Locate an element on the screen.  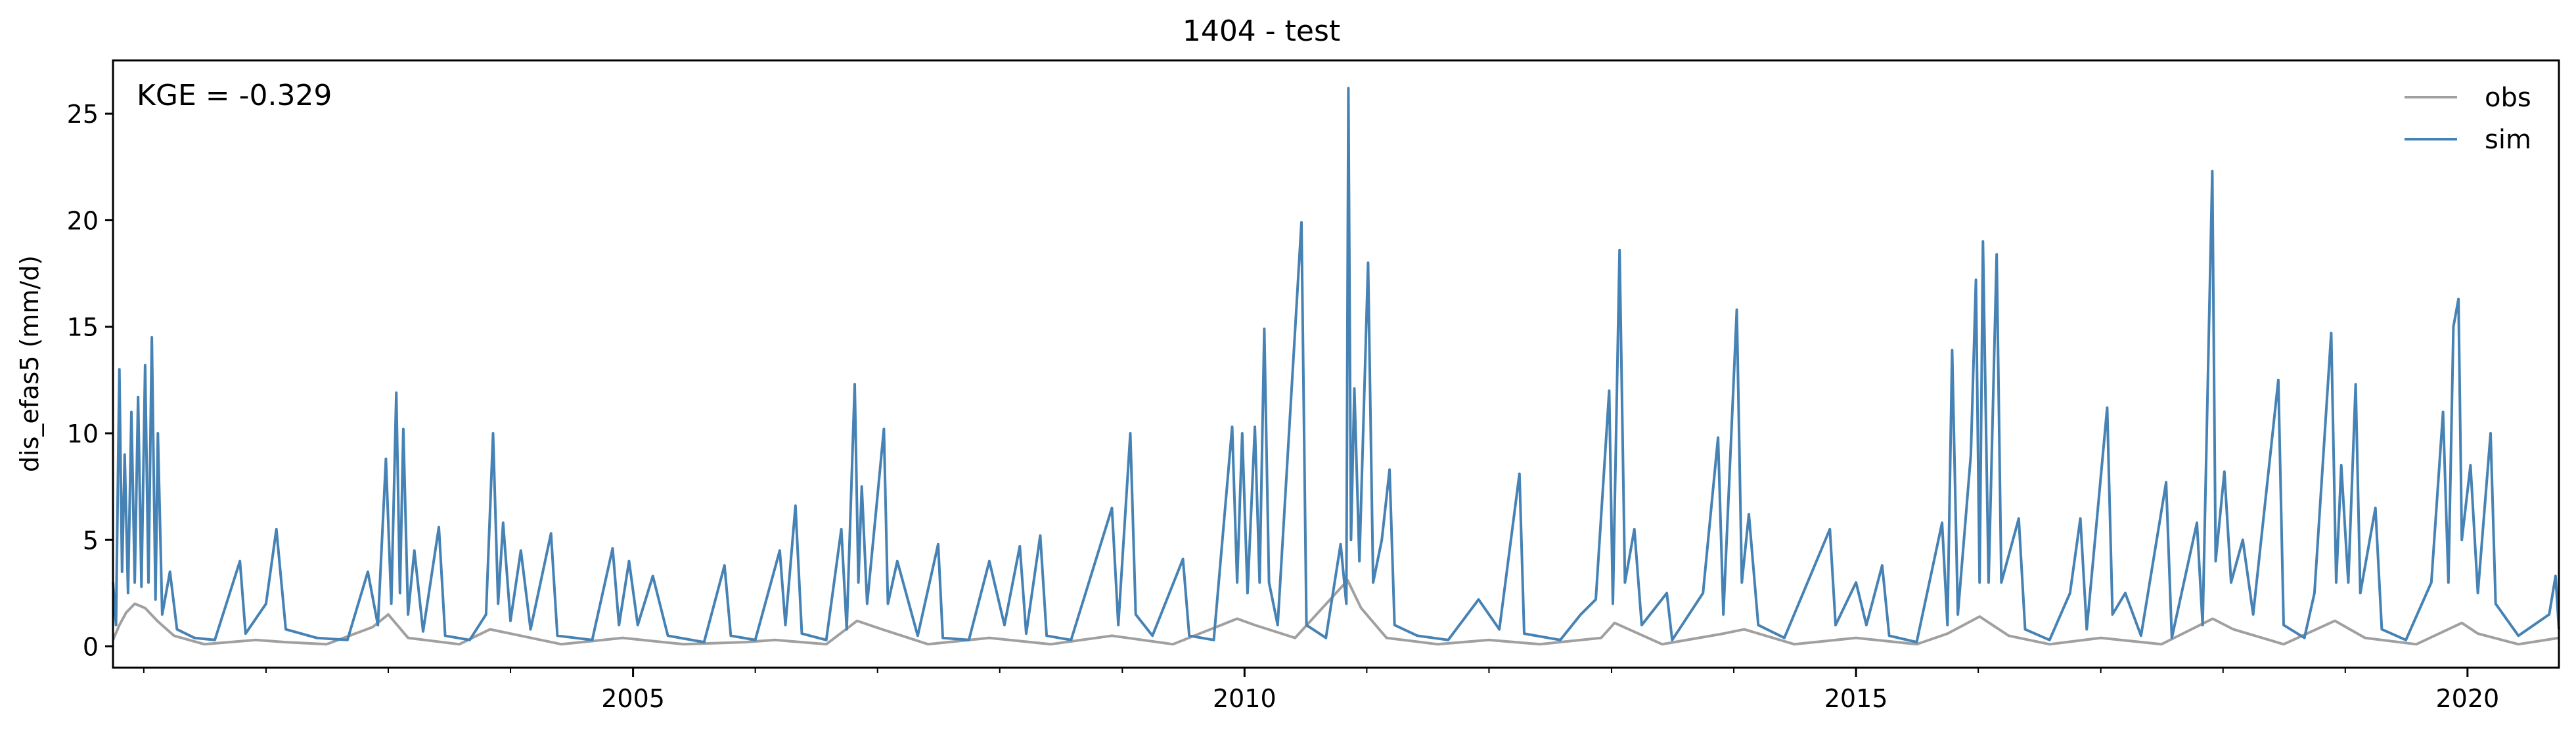
y-tick-label: 20 is located at coordinates (83, 220).